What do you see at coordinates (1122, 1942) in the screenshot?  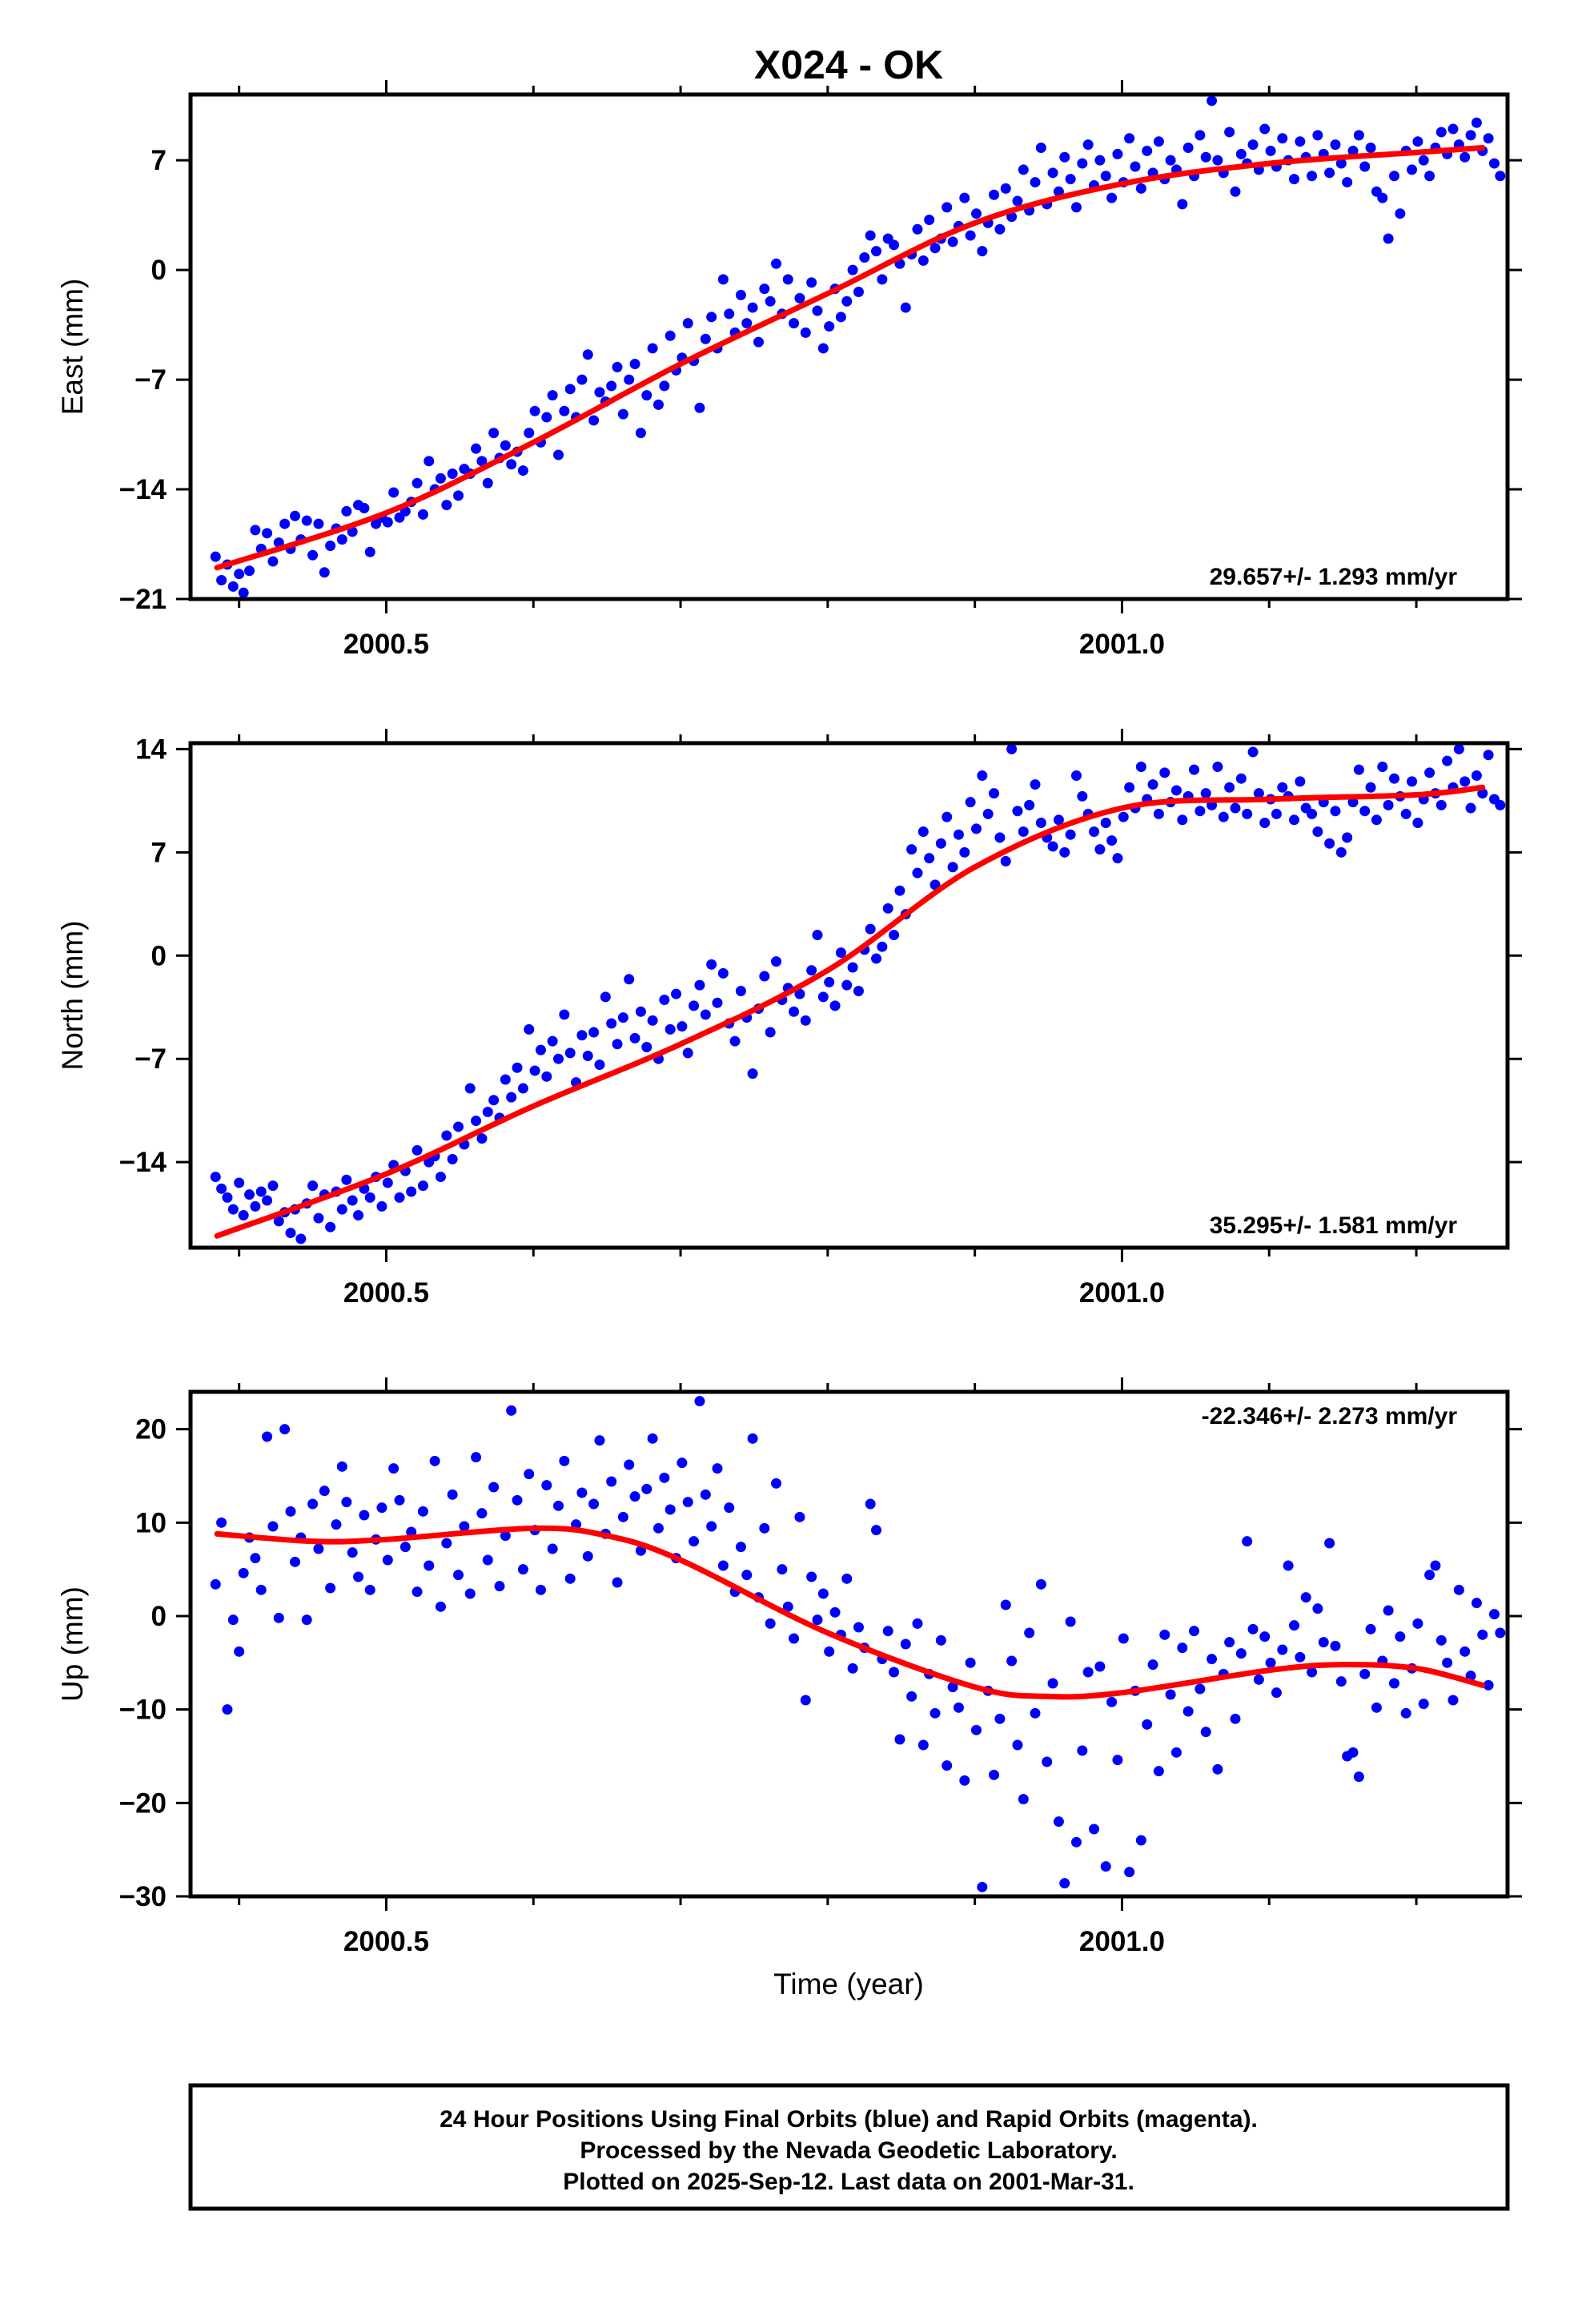 I see `up-x-tick-label: 2001.0` at bounding box center [1122, 1942].